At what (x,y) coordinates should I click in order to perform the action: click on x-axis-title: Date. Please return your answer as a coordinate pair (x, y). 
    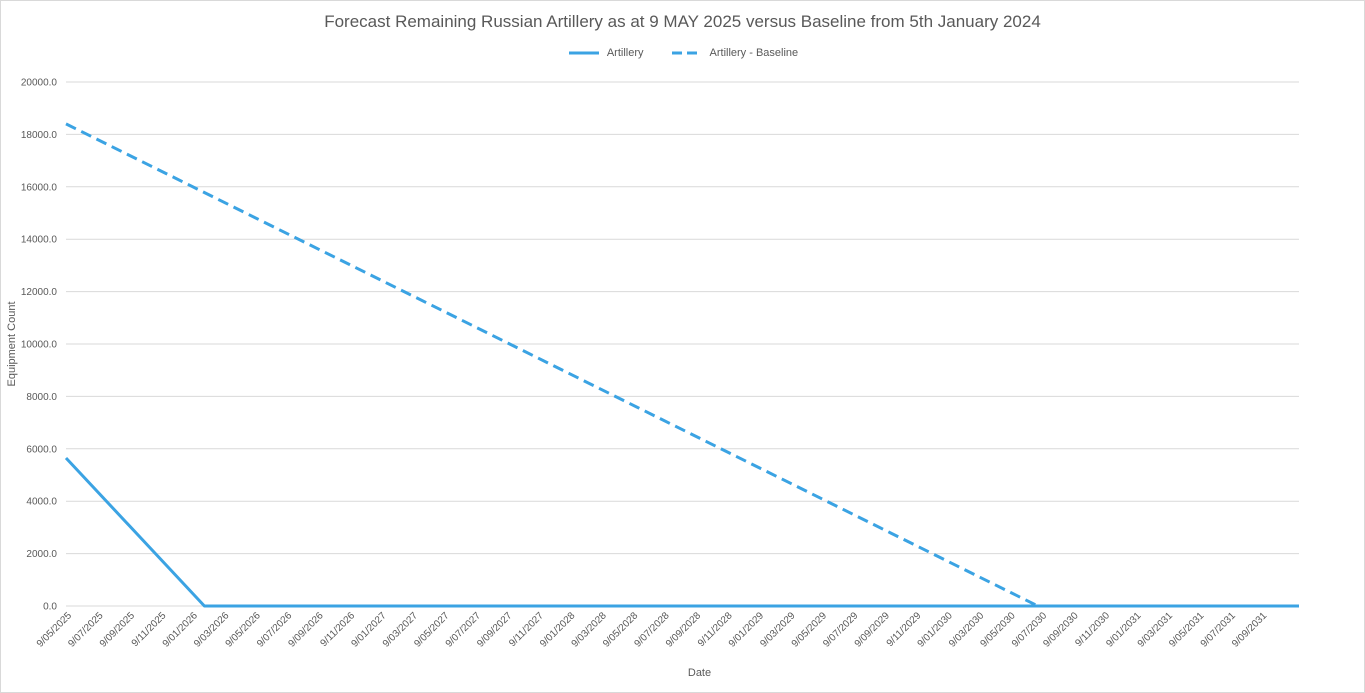
    Looking at the image, I should click on (699, 673).